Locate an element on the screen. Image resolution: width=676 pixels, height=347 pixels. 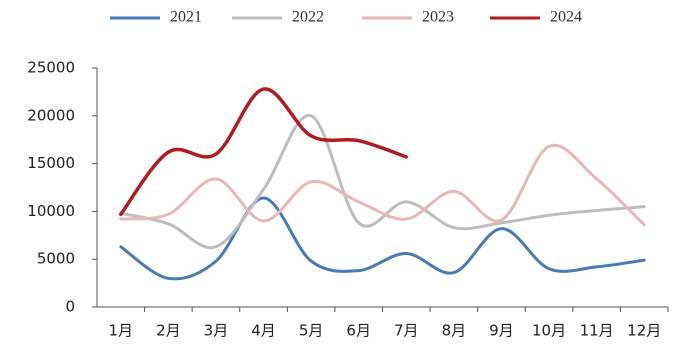
x-tick-label: 8月 is located at coordinates (454, 331).